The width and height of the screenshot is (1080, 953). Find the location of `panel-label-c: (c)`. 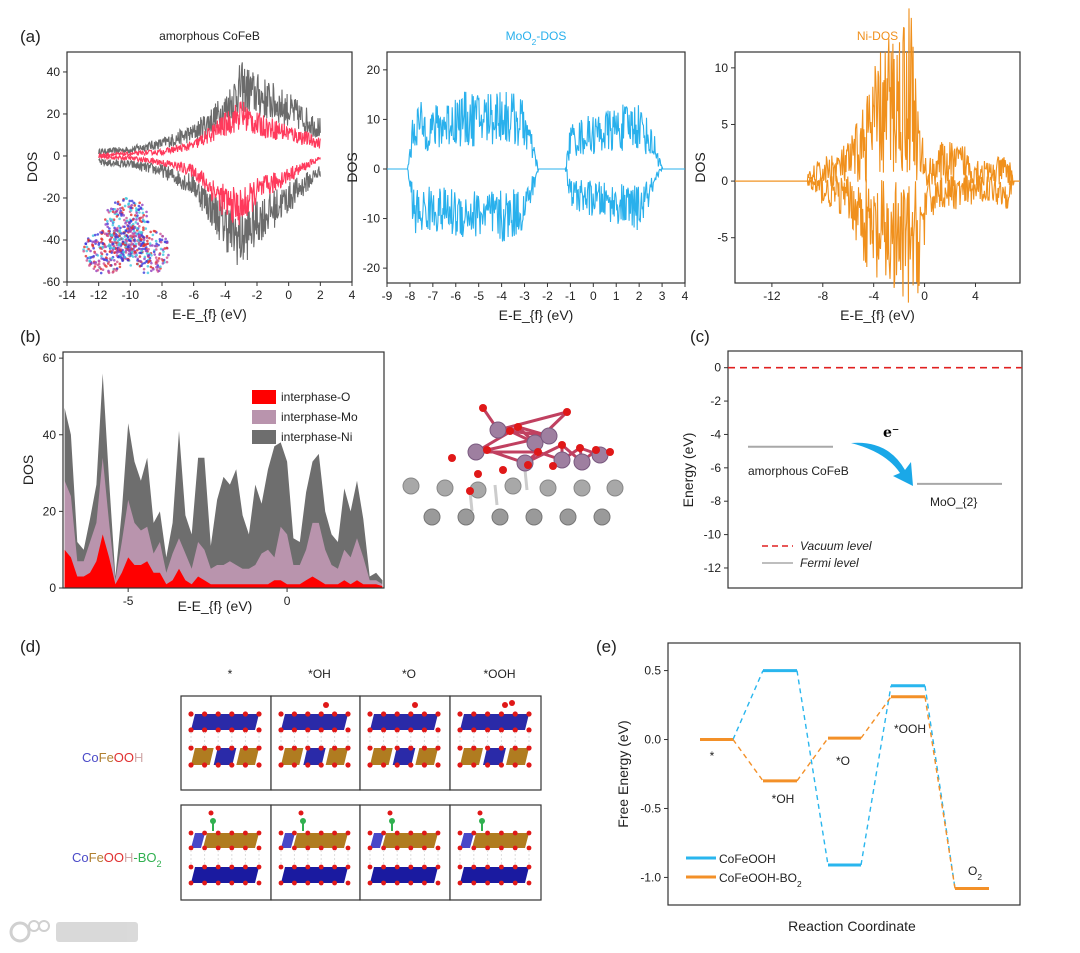

panel-label-c: (c) is located at coordinates (700, 336).